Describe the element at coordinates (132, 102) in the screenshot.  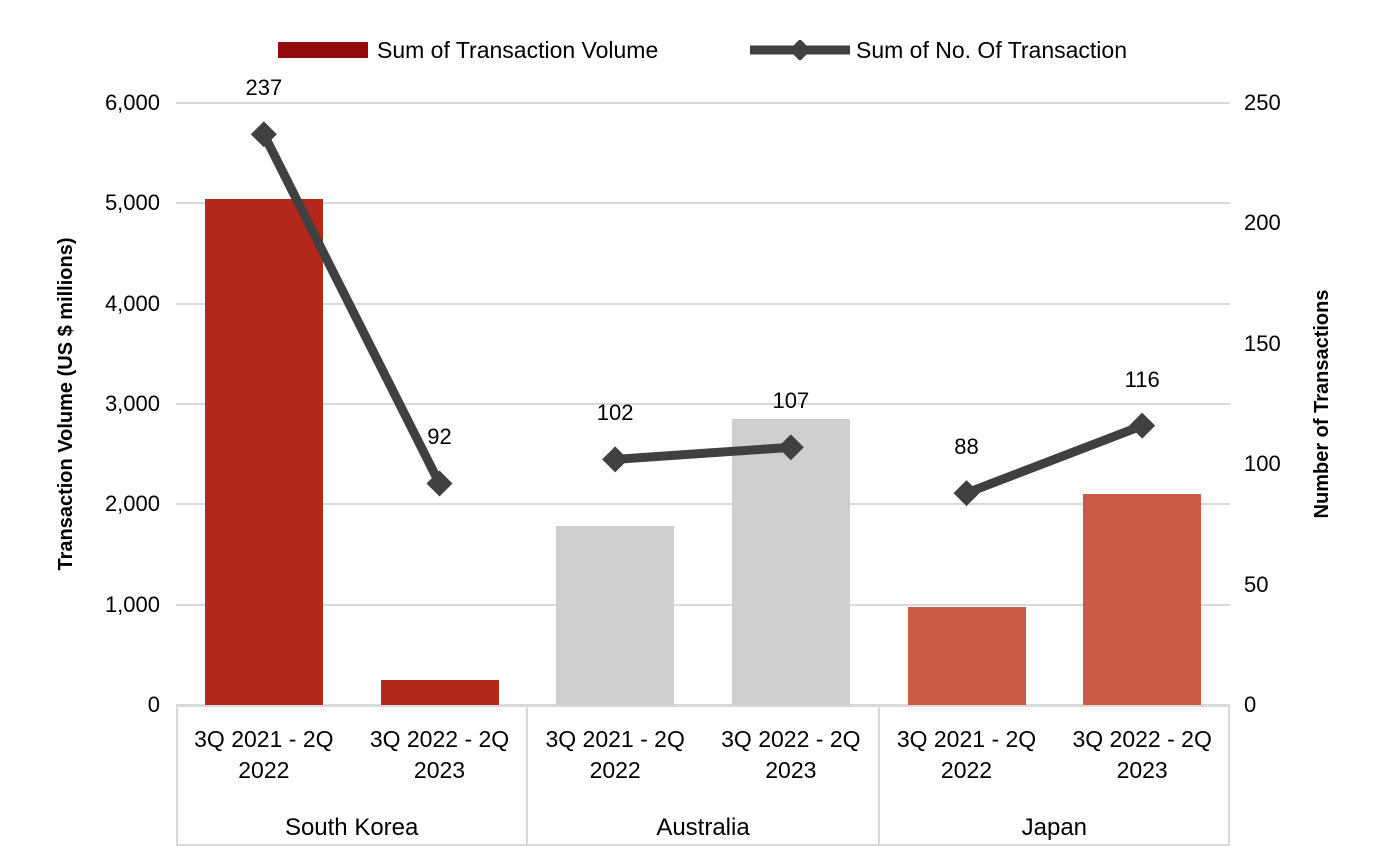
I see `left-axis-tick-label: 6,000` at that location.